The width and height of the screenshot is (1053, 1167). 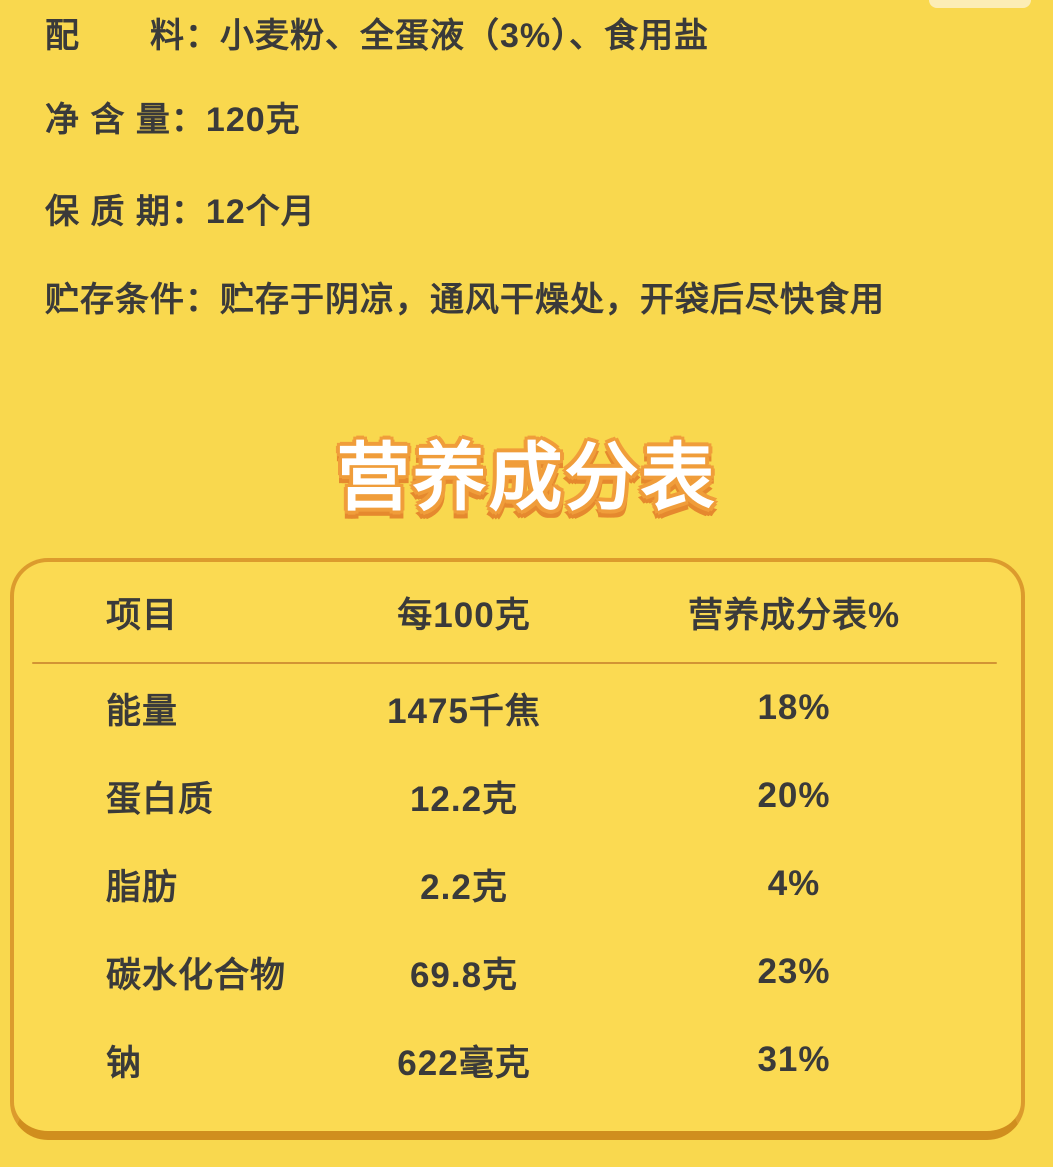 What do you see at coordinates (539, 120) in the screenshot?
I see `net-weight-line: 净 含 量：120克` at bounding box center [539, 120].